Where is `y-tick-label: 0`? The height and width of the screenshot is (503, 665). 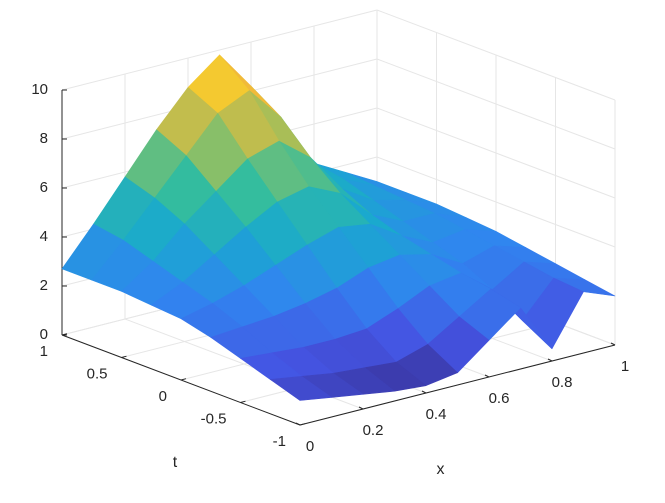
y-tick-label: 0 is located at coordinates (163, 396).